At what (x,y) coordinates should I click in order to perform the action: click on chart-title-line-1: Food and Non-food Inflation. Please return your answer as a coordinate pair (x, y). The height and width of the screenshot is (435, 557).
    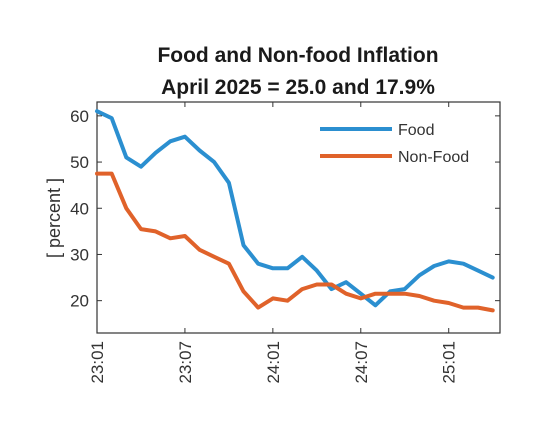
    Looking at the image, I should click on (297, 55).